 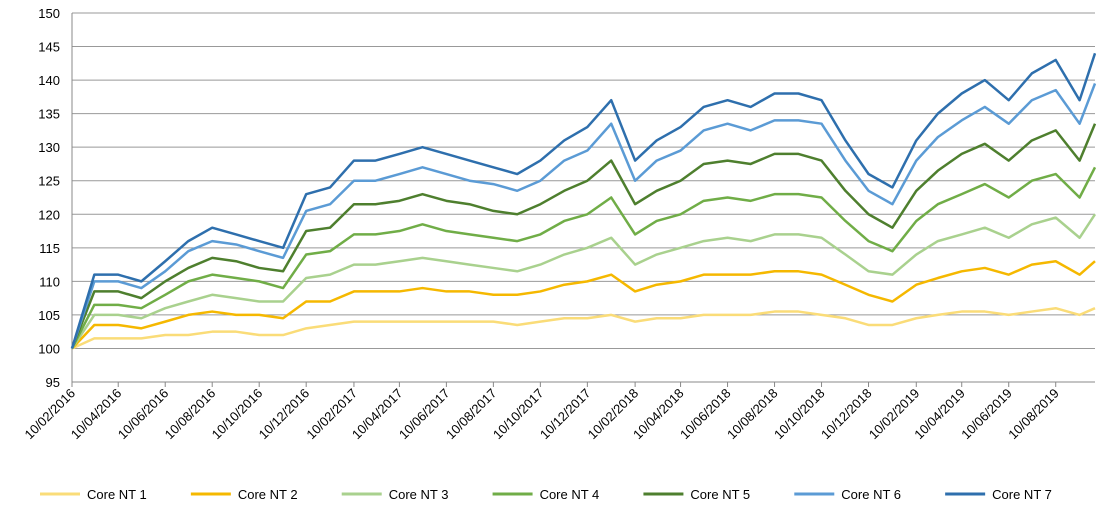 I want to click on y-tick-label: 120, so click(x=49, y=214).